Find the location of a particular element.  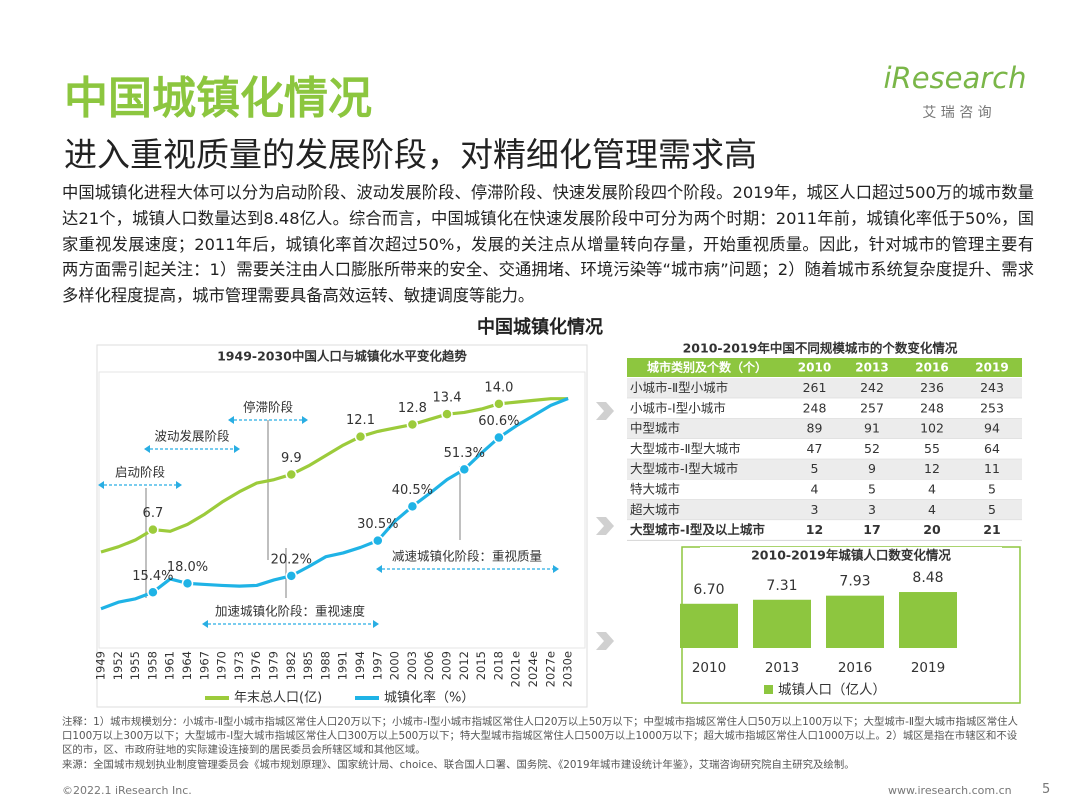

table-cell: 261 is located at coordinates (815, 387).